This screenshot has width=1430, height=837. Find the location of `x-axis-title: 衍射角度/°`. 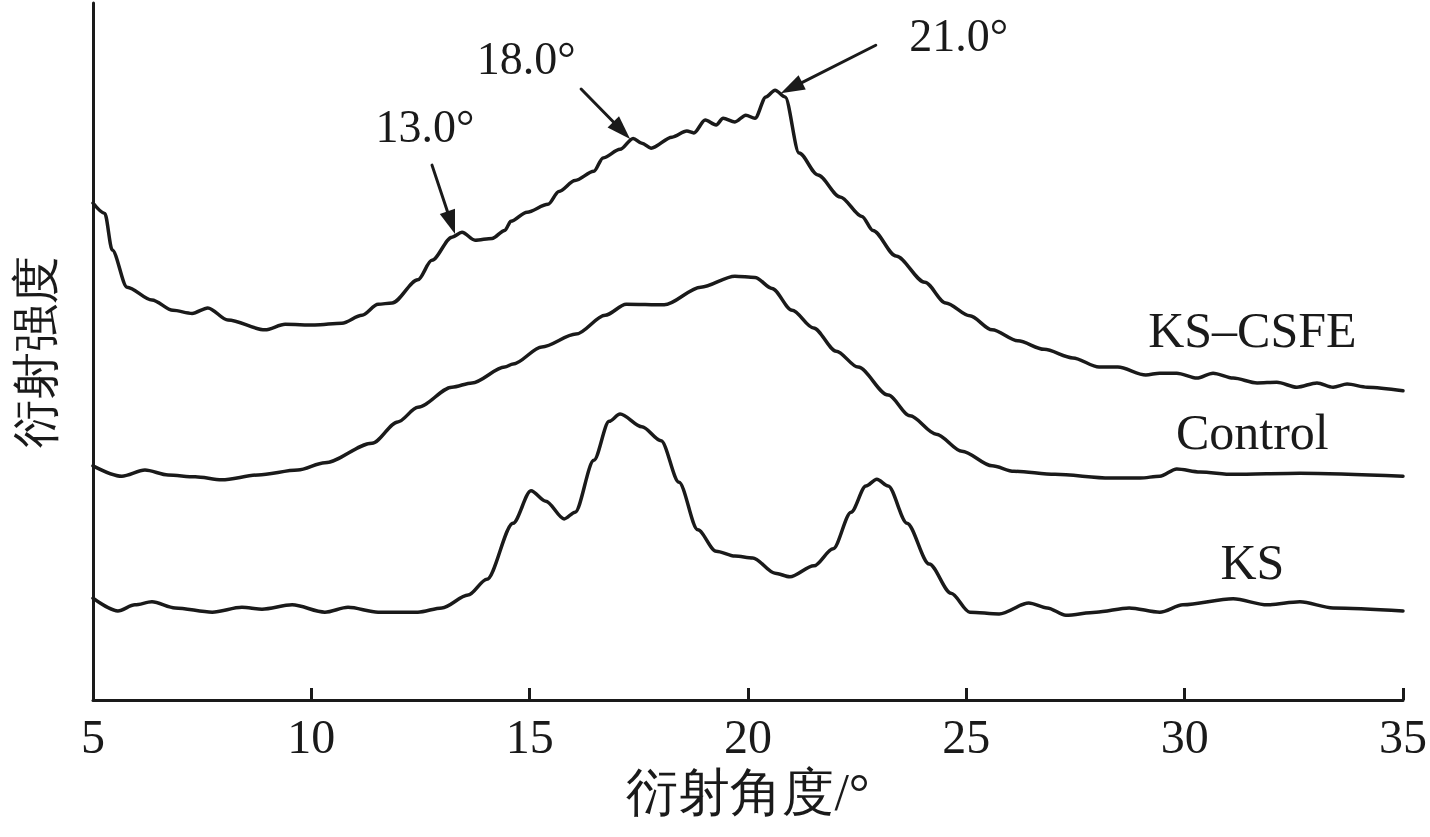

x-axis-title: 衍射角度/° is located at coordinates (748, 792).